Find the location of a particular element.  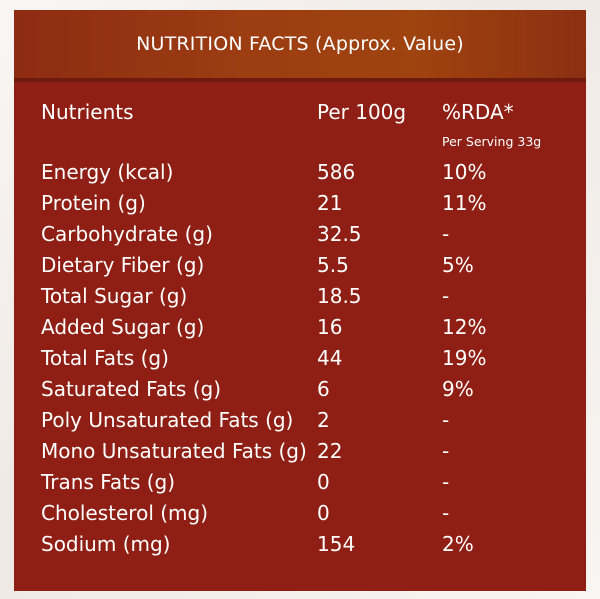

nutrient-name: Total Sugar (g) is located at coordinates (114, 296).